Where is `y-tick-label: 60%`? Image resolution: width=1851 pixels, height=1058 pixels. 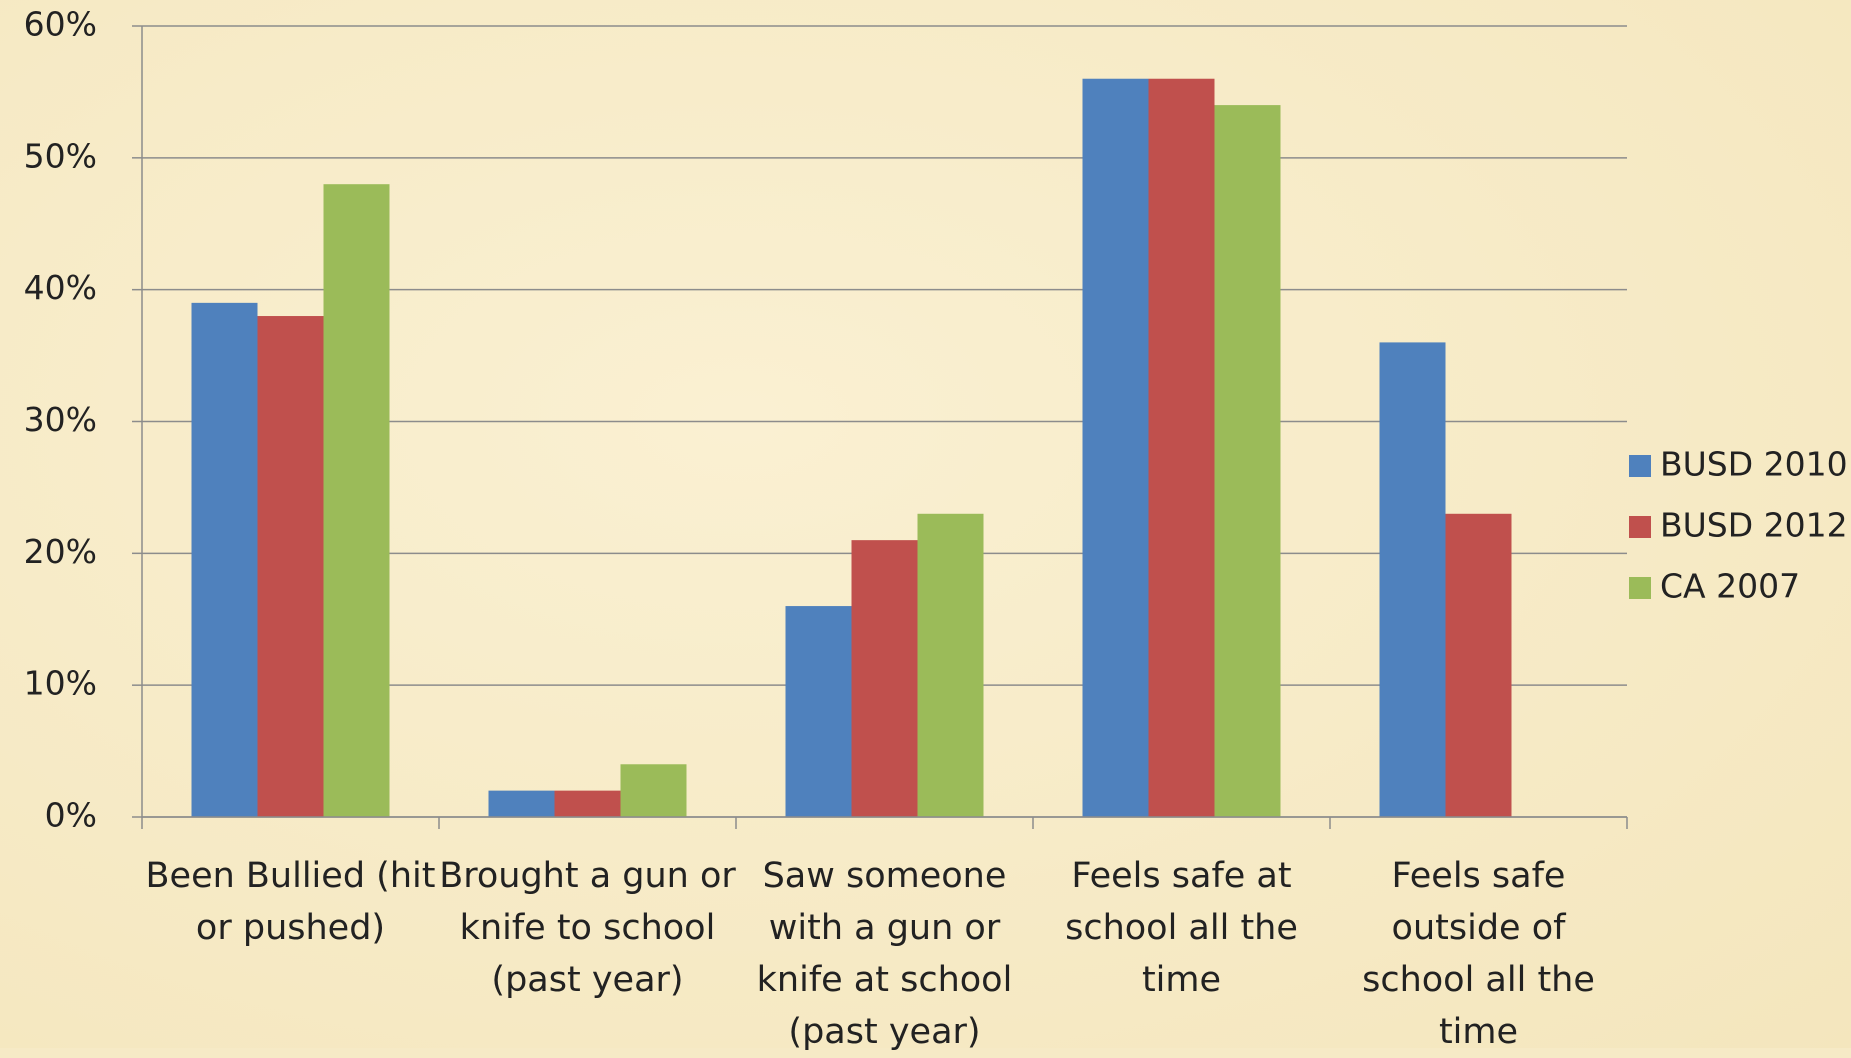 y-tick-label: 60% is located at coordinates (60, 24).